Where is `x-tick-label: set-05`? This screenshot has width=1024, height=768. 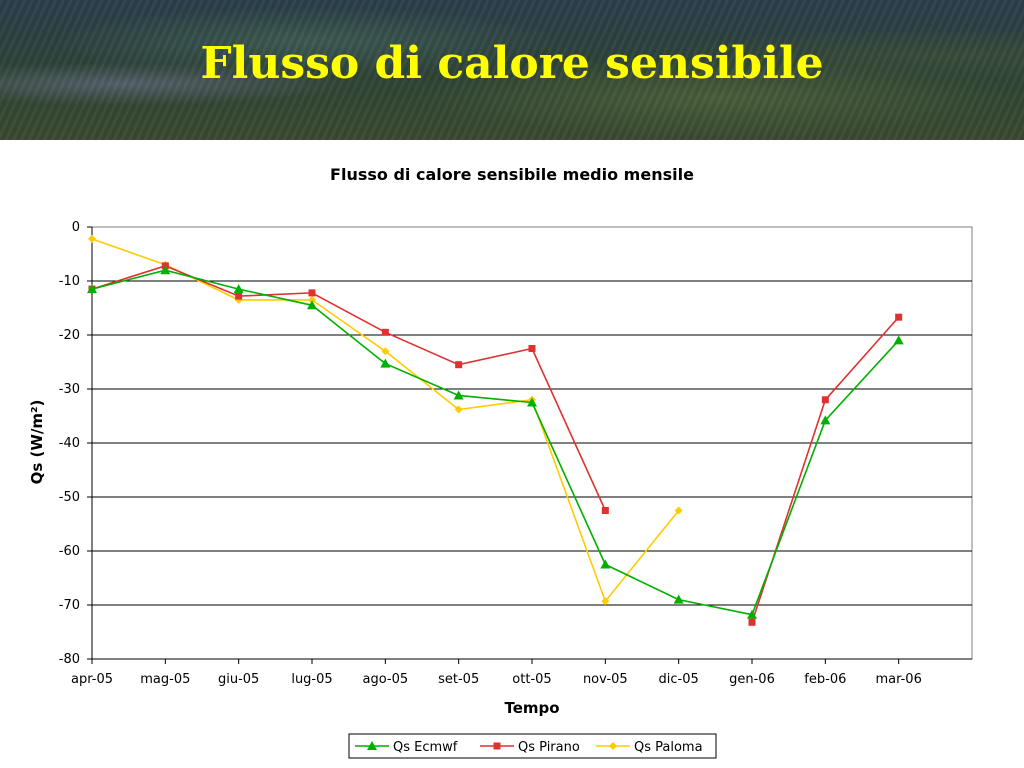 x-tick-label: set-05 is located at coordinates (458, 679).